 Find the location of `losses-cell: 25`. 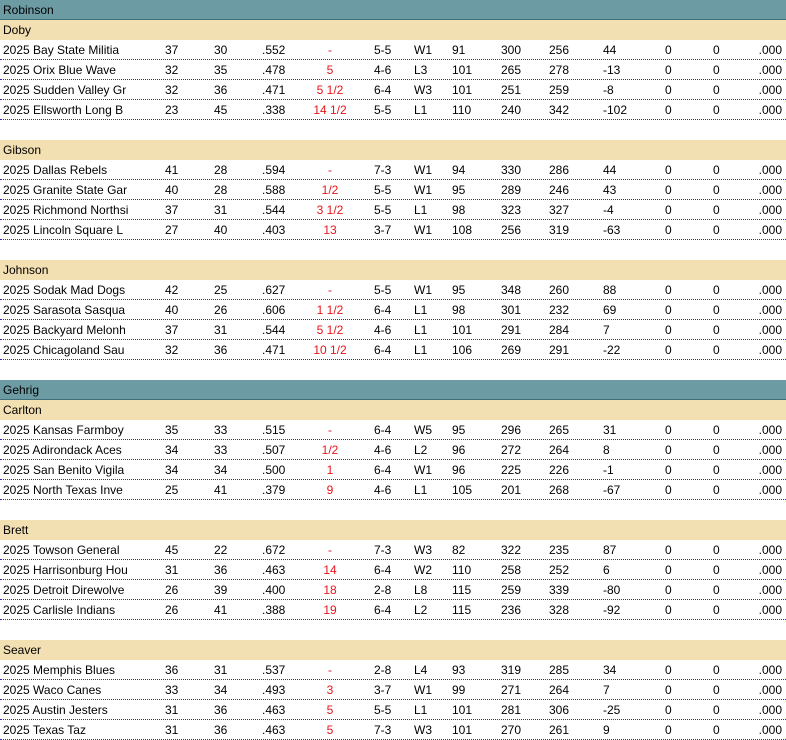

losses-cell: 25 is located at coordinates (221, 290).